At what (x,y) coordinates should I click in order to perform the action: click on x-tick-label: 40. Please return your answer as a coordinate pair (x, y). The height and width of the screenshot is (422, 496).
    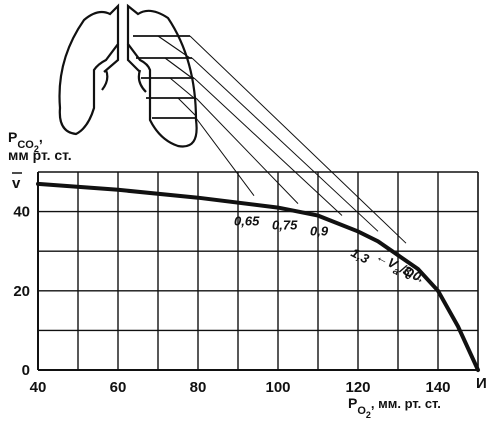
    Looking at the image, I should click on (38, 387).